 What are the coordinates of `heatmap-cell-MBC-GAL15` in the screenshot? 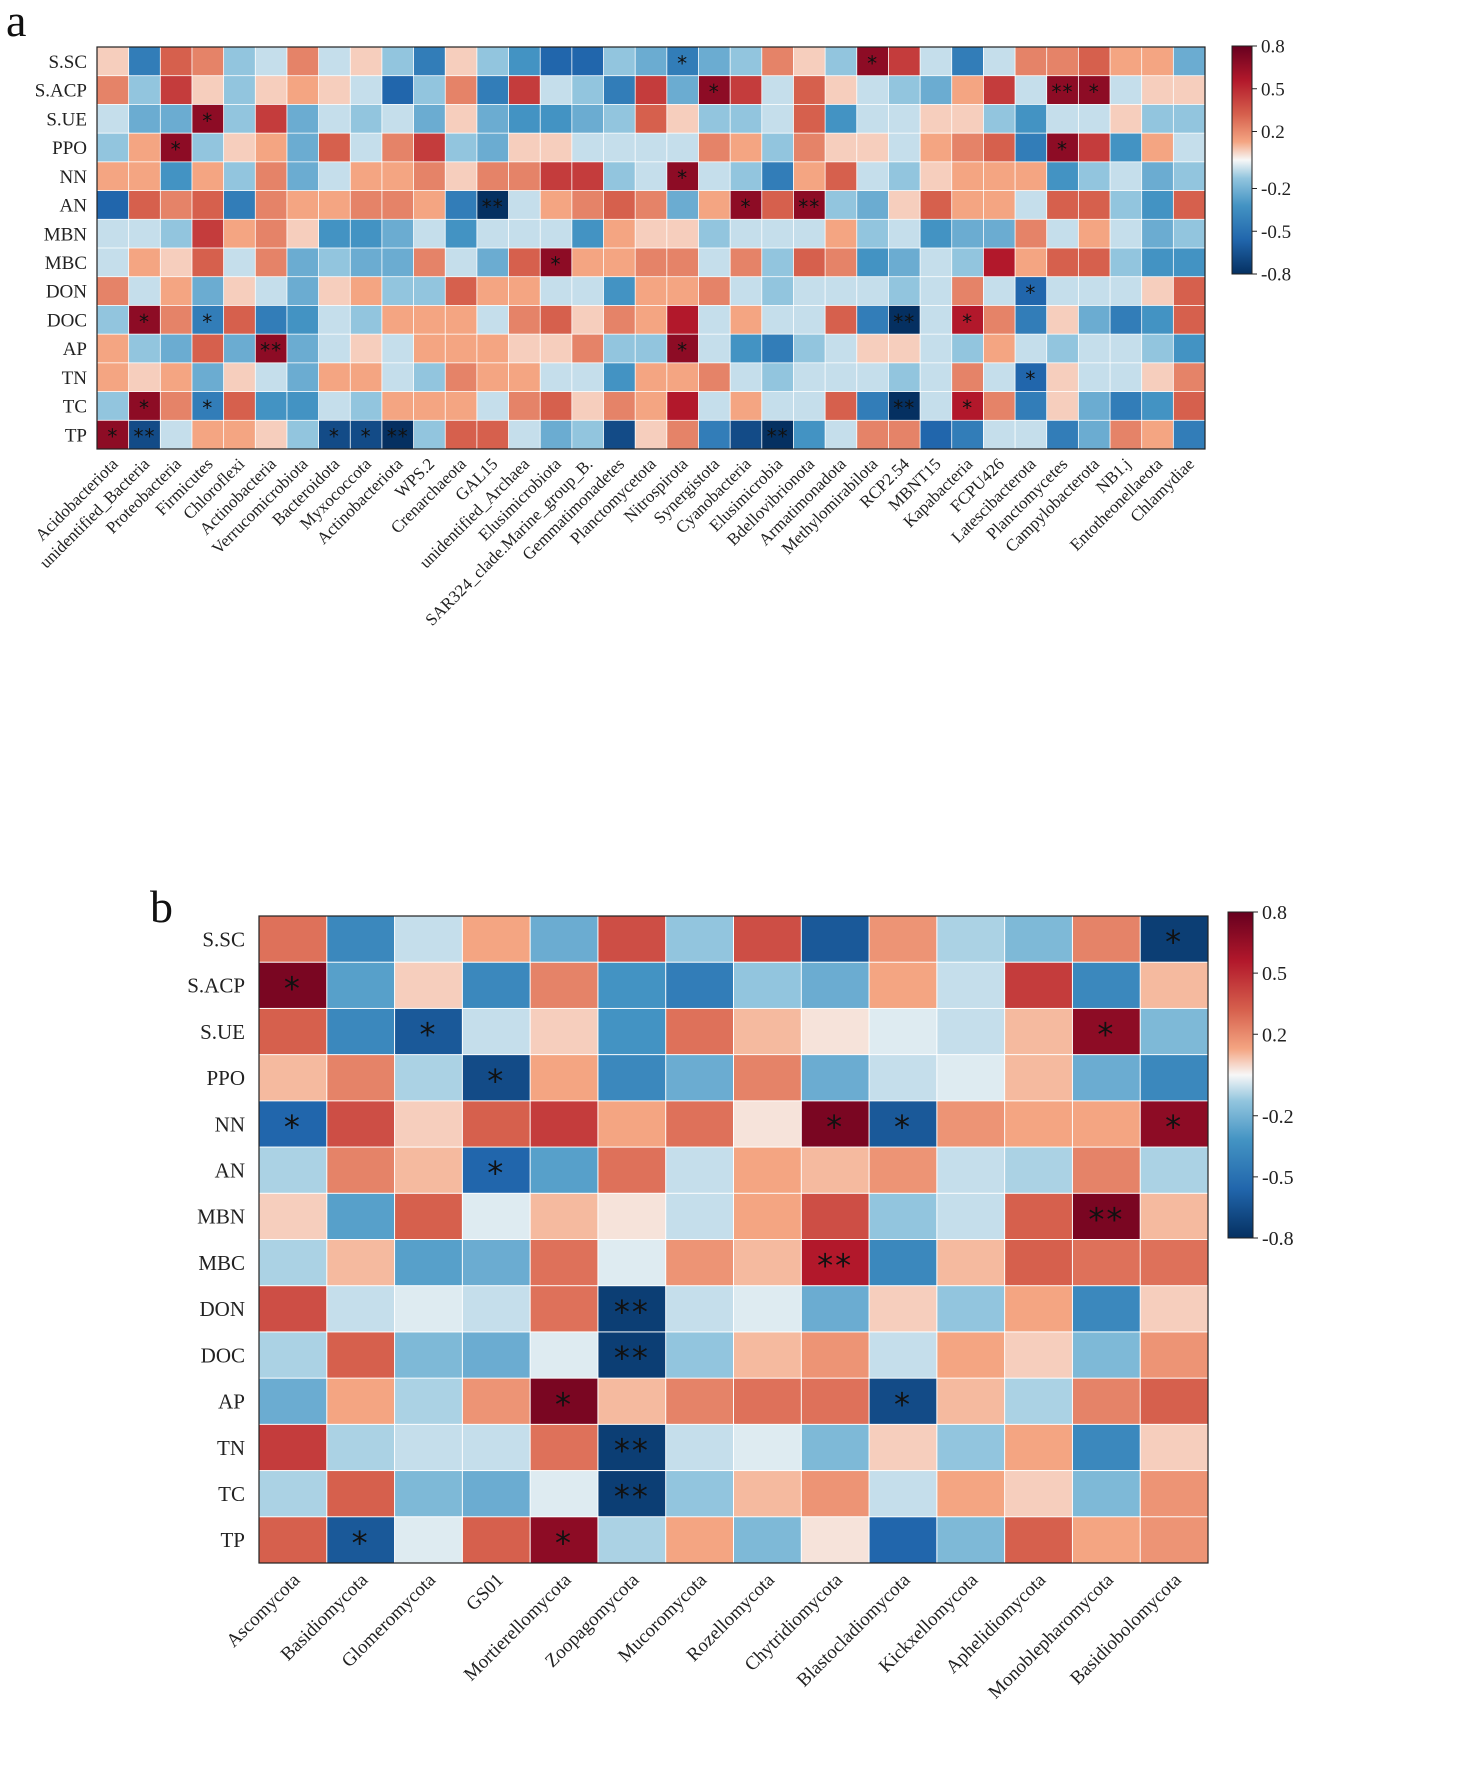 It's located at (493, 262).